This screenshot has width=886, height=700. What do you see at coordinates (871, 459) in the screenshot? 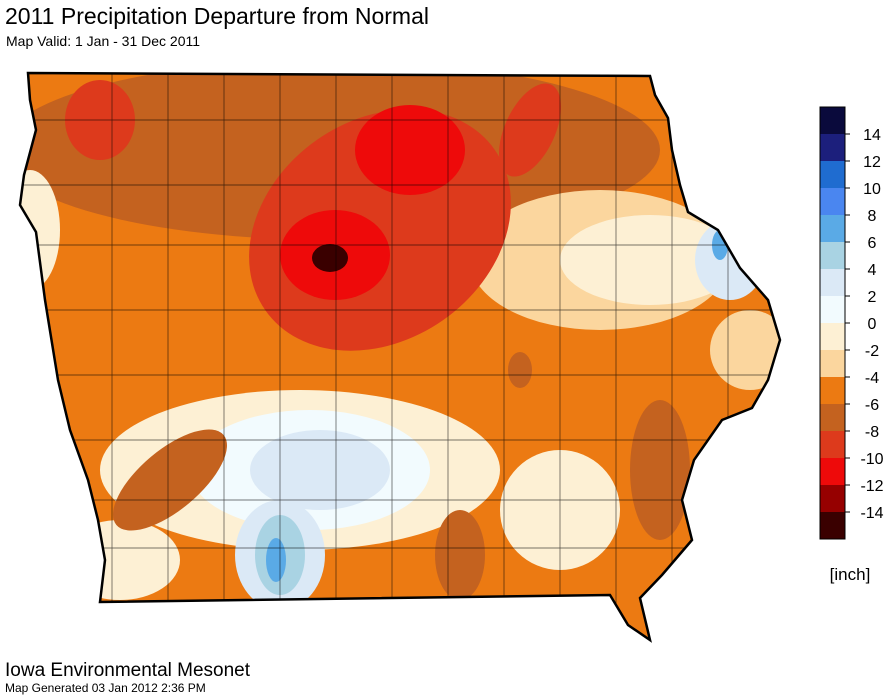
I see `legend-tick-label: -10` at bounding box center [871, 459].